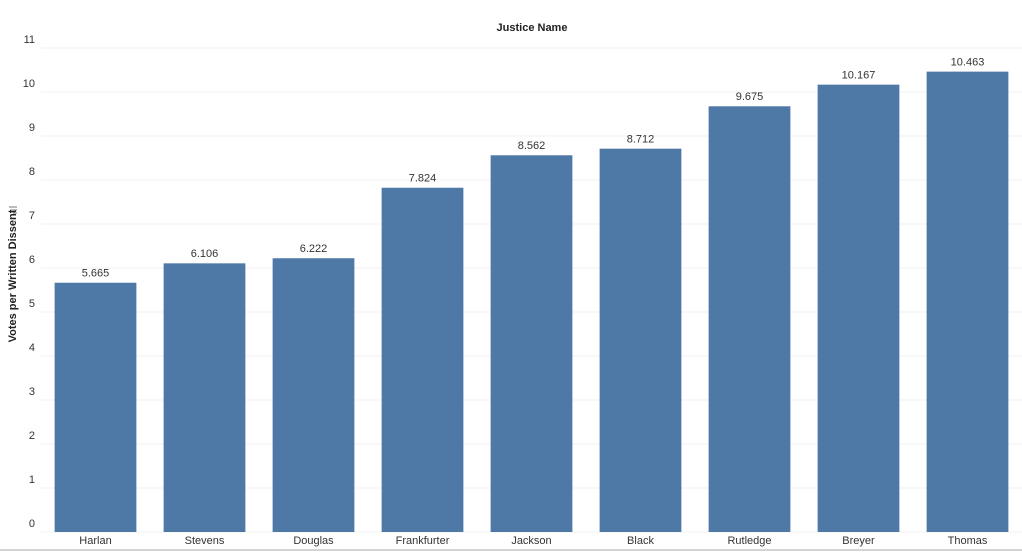  Describe the element at coordinates (640, 541) in the screenshot. I see `x-tick-label: Black` at that location.